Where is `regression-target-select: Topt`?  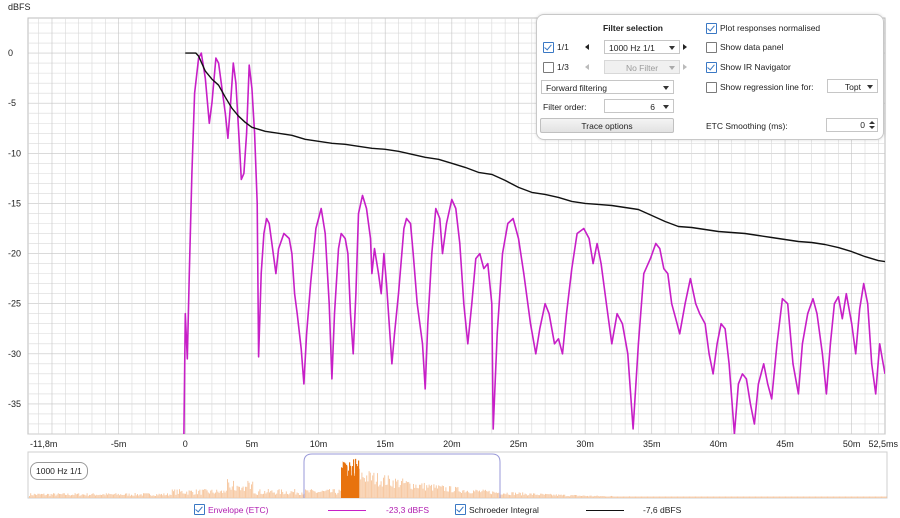 regression-target-select: Topt is located at coordinates (852, 86).